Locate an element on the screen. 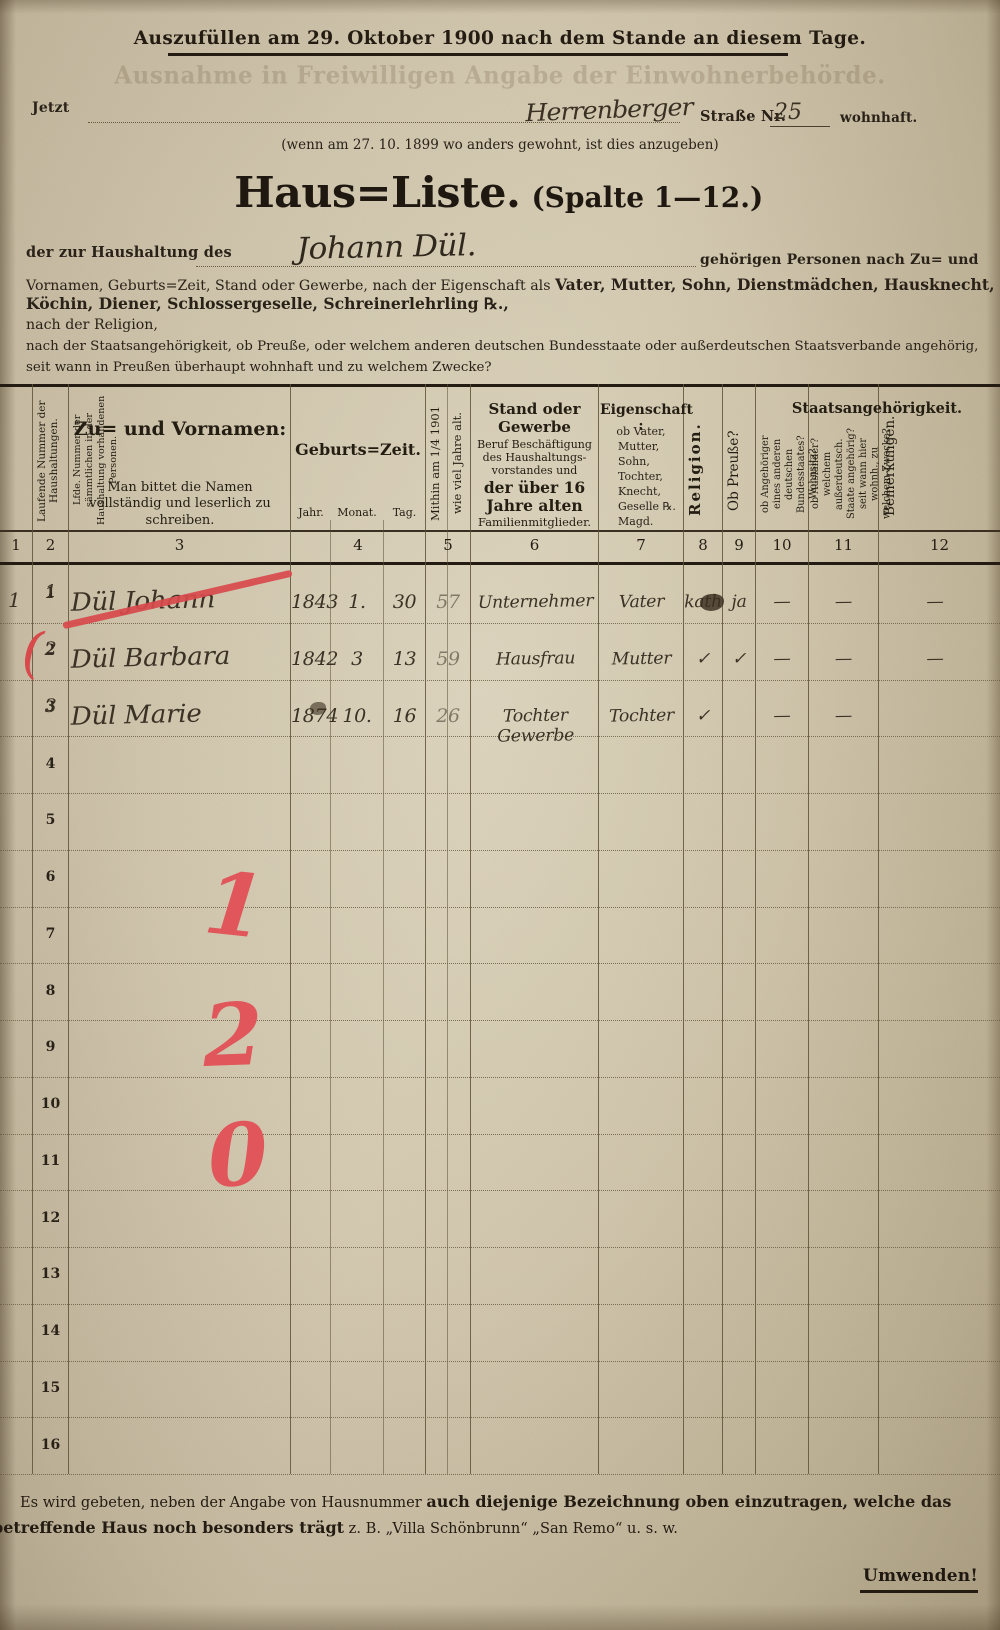  header-col7-item: Tochter, is located at coordinates (640, 477).